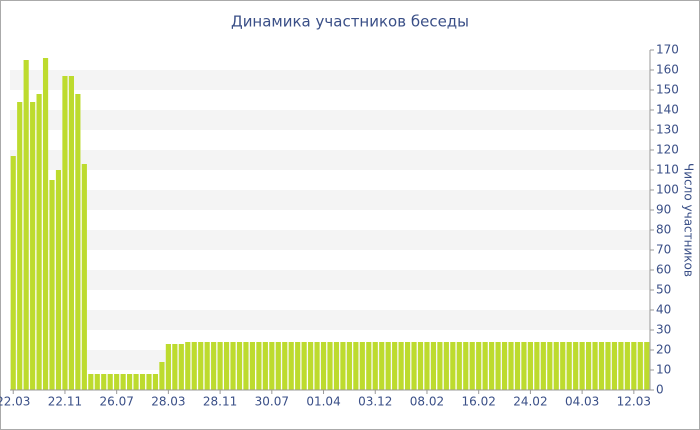  Describe the element at coordinates (667, 50) in the screenshot. I see `y-tick-label: 170` at that location.